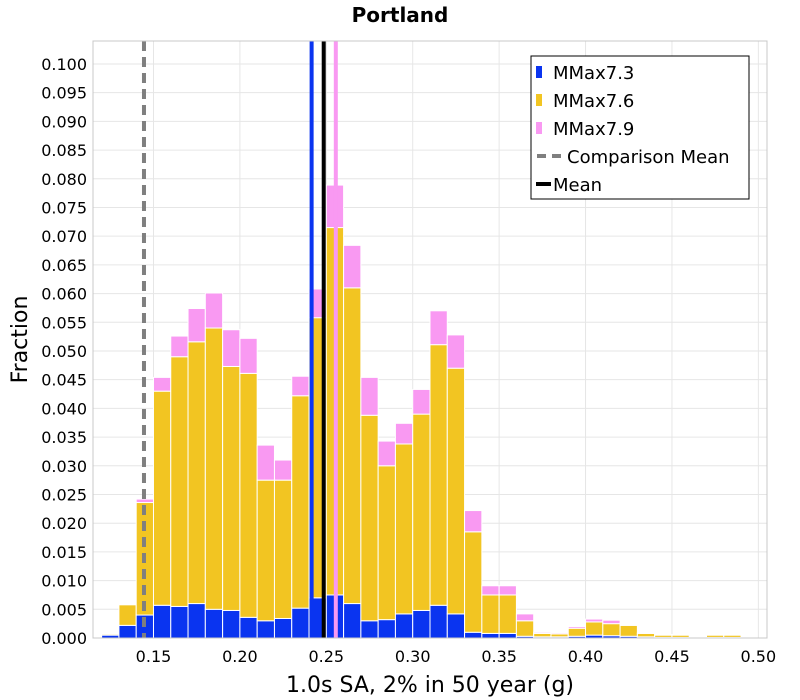 The height and width of the screenshot is (700, 800). Describe the element at coordinates (456, 656) in the screenshot. I see `x-tick-labels: 0.15 0.20 0.25 0.30 0.35 0.40 0.45 0.50` at that location.